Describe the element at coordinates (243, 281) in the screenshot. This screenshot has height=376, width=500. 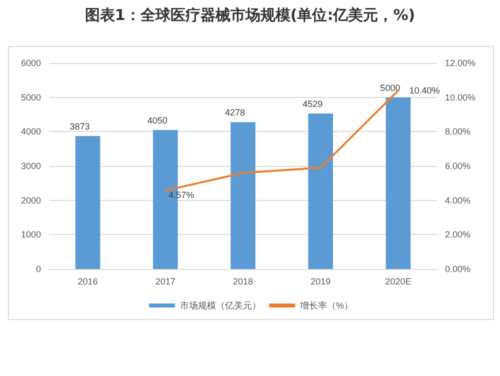
I see `x-tick-label: 2018` at that location.